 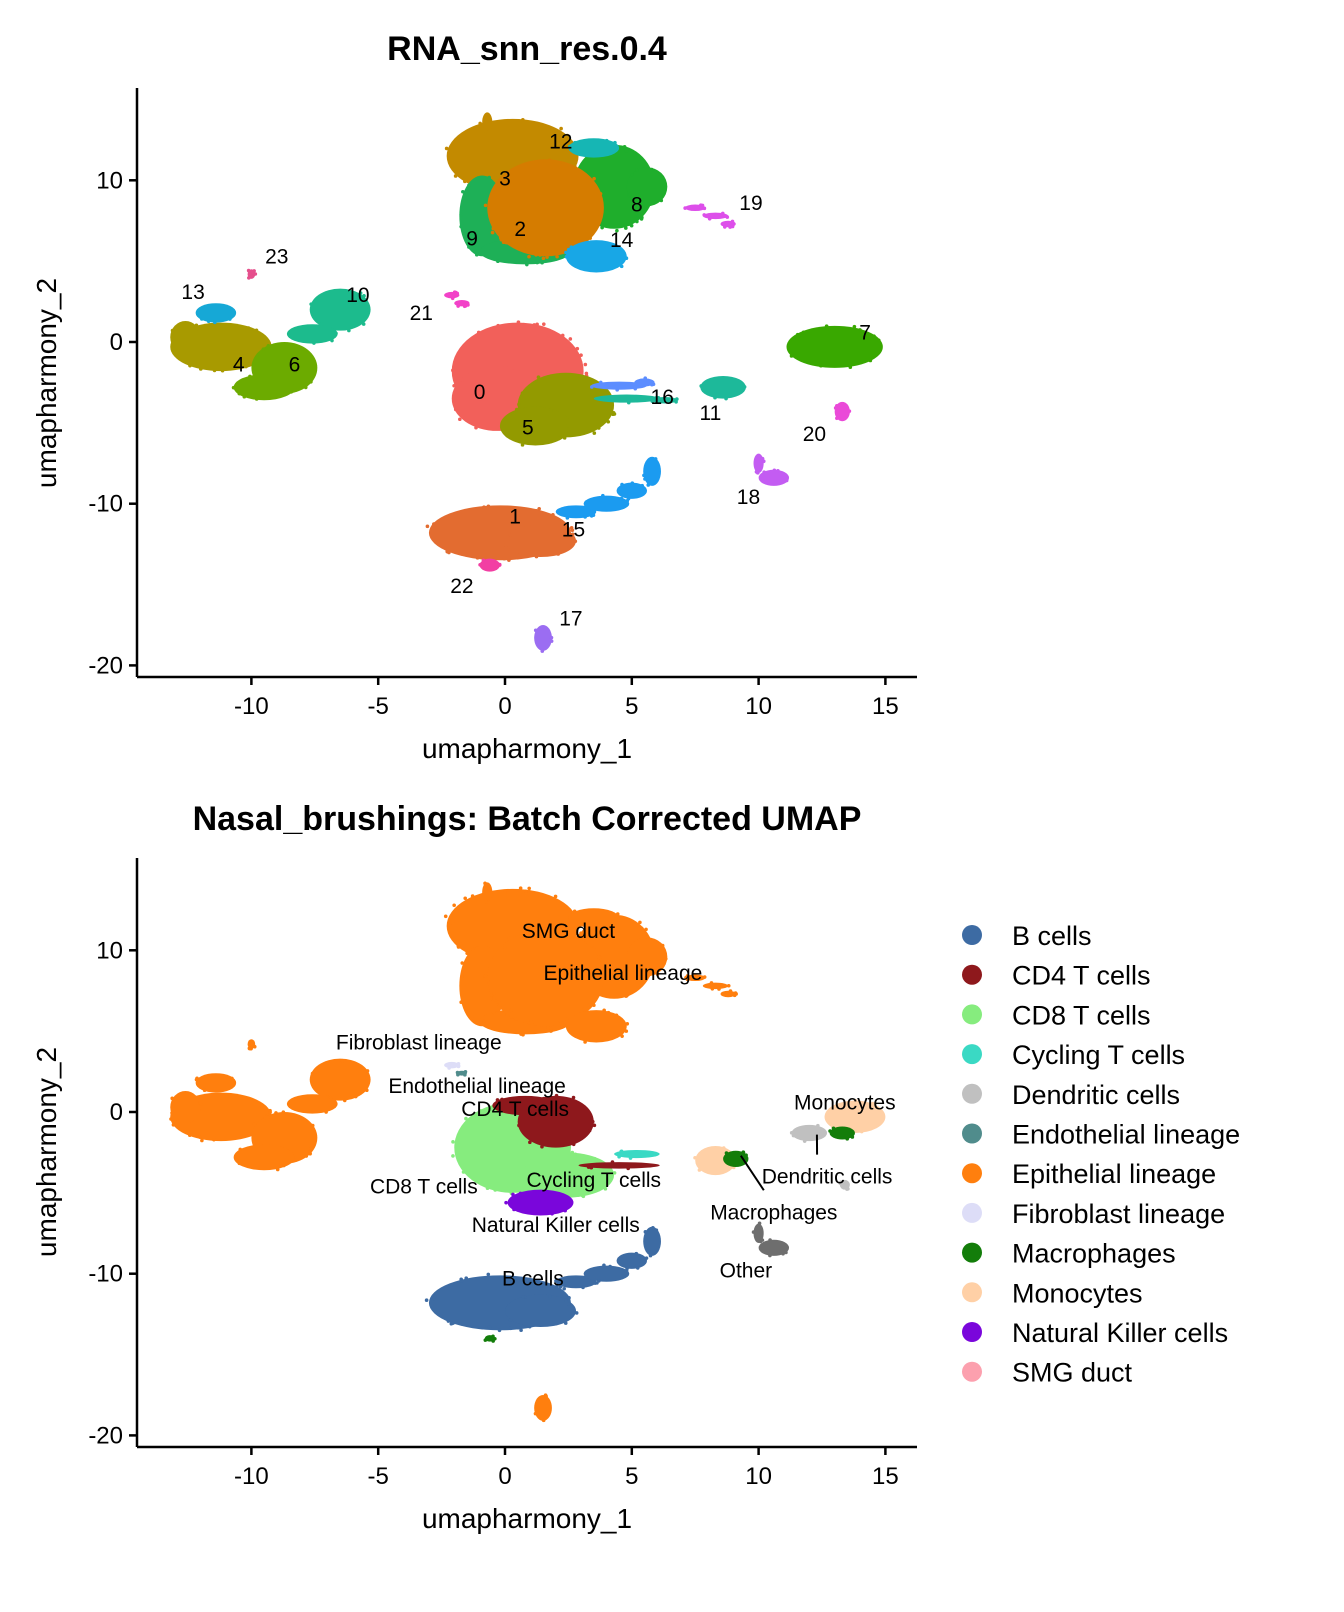 I want to click on legend-item: Endothelial lineage, so click(x=1101, y=1135).